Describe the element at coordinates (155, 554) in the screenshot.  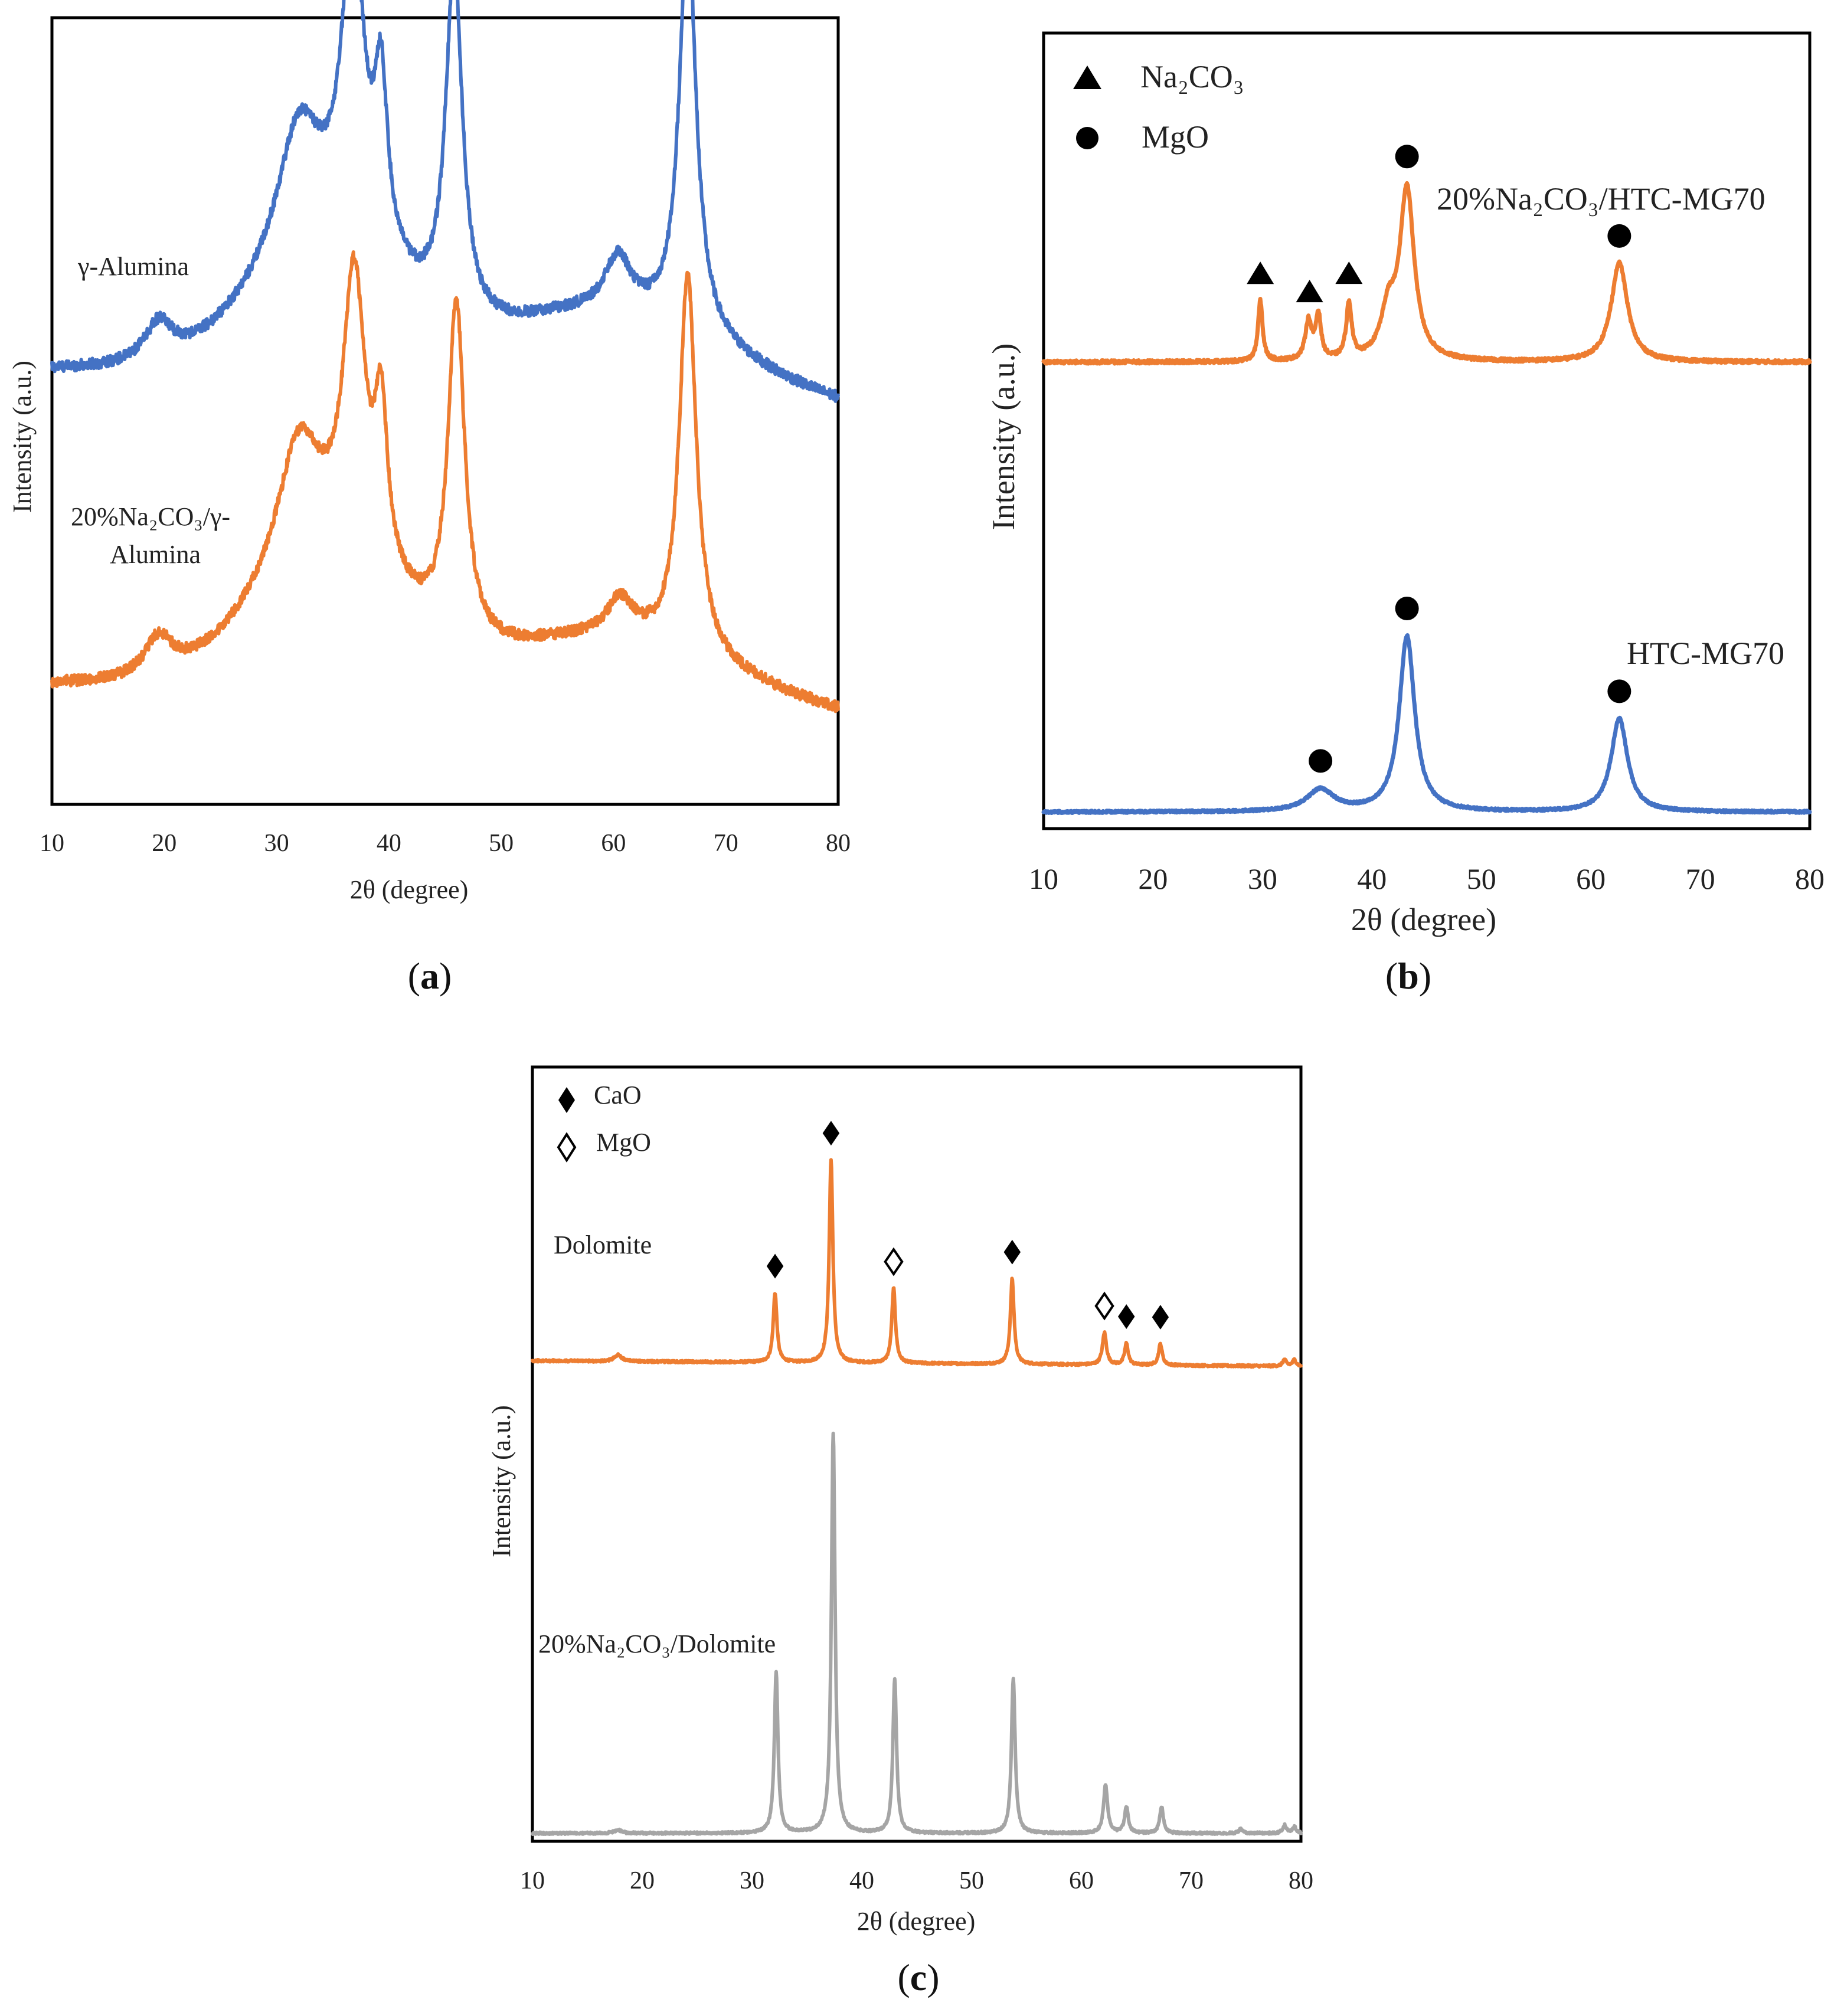
I see `panel-a-series-label-1-line-2: Alumina` at that location.